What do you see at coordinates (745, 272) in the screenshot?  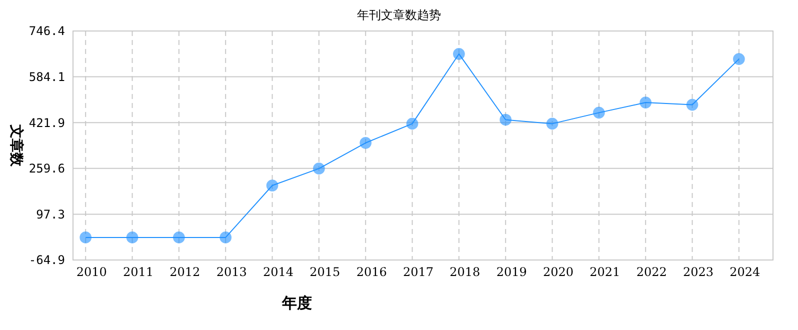 I see `x-tick-label: 2024` at bounding box center [745, 272].